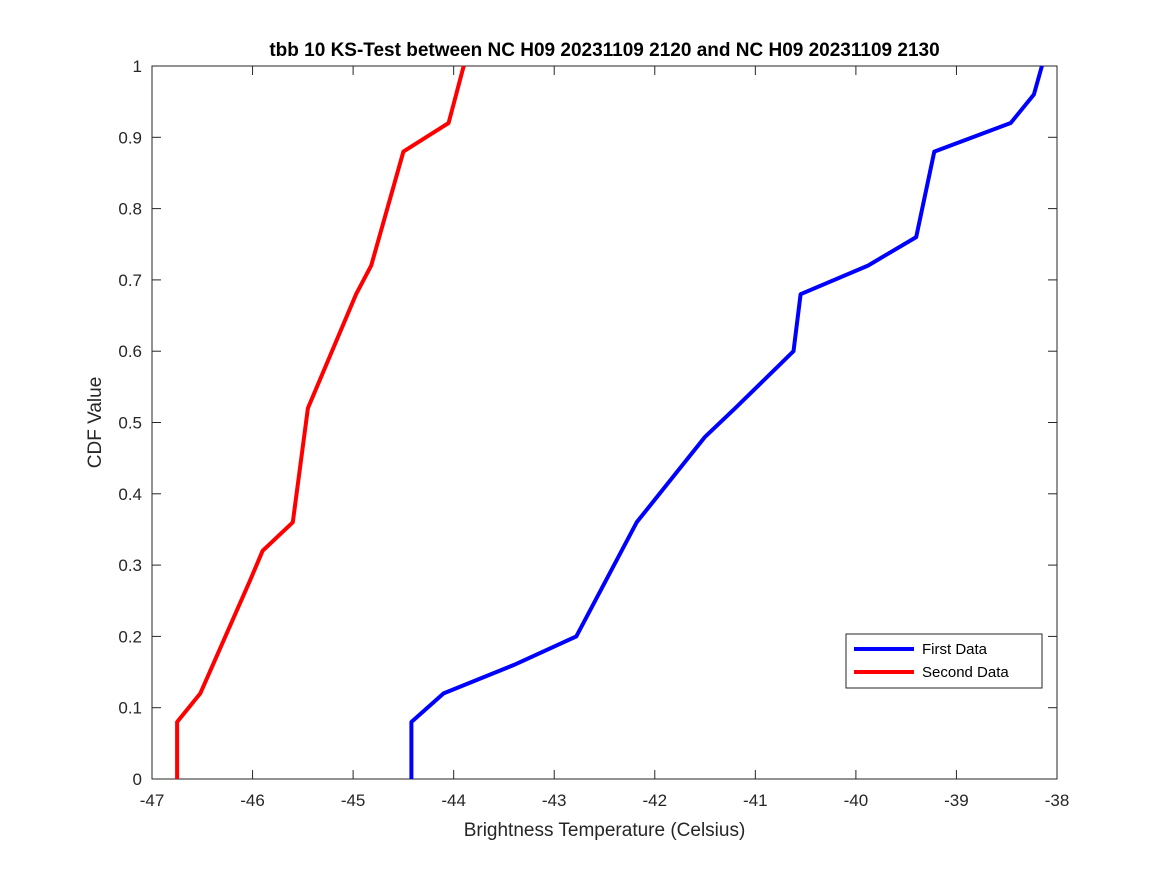  I want to click on y-tick-label: 0.8, so click(130, 209).